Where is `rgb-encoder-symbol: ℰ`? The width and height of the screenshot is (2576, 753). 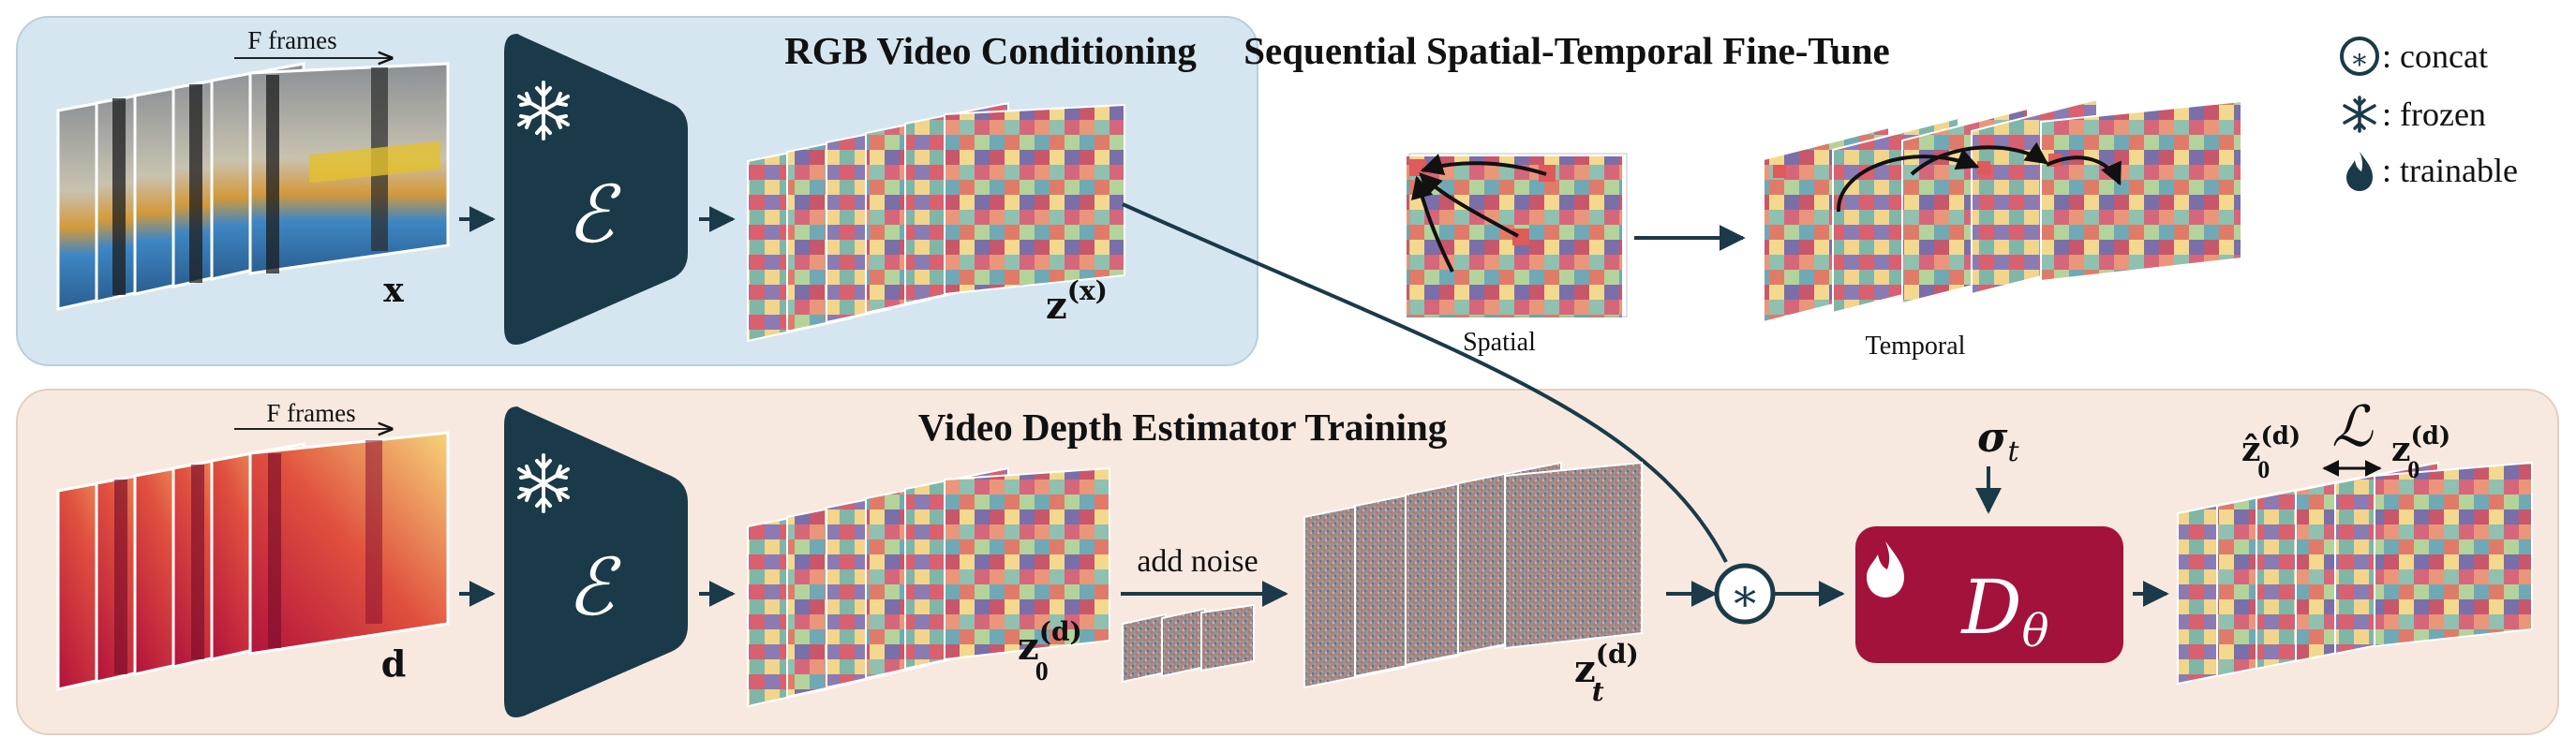 rgb-encoder-symbol: ℰ is located at coordinates (594, 214).